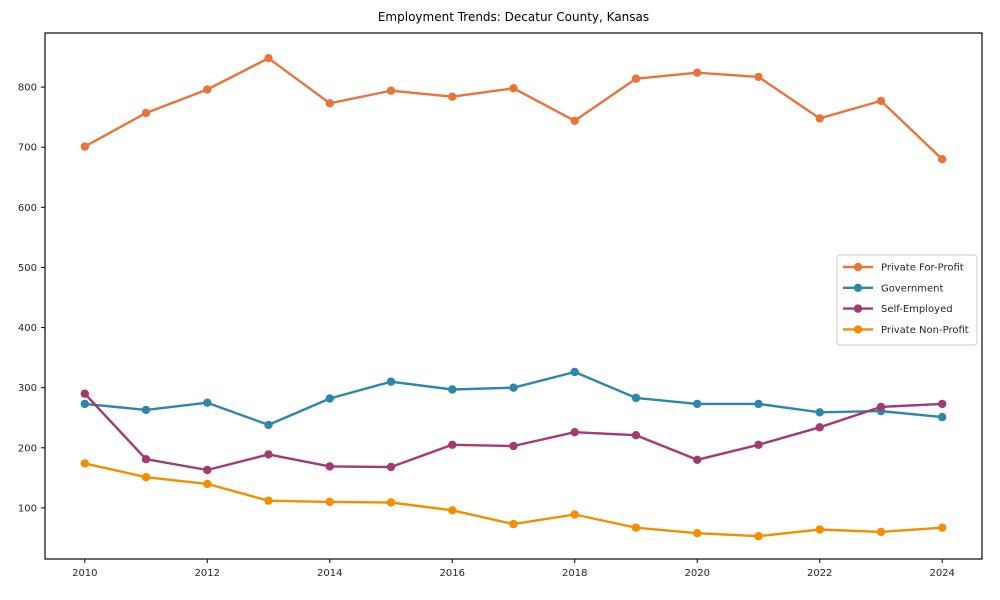 The width and height of the screenshot is (1000, 600). Describe the element at coordinates (329, 573) in the screenshot. I see `x-tick-label: 2014` at that location.